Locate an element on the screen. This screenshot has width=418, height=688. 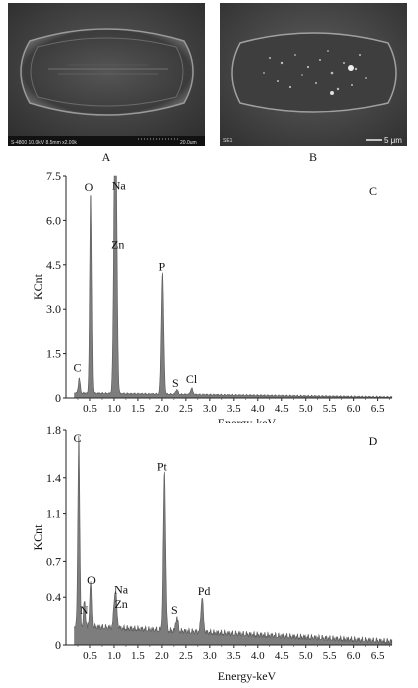
spectrum-d-ytick-label: 1.1 is located at coordinates (53, 514).